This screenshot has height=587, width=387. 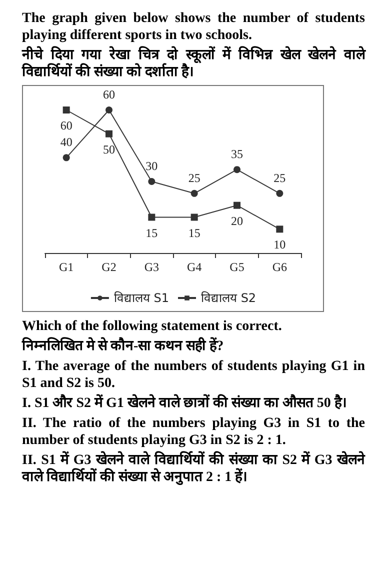 I want to click on chart-title: The graph given below shows the number of students playing different sports in two schools., so click(x=193, y=27).